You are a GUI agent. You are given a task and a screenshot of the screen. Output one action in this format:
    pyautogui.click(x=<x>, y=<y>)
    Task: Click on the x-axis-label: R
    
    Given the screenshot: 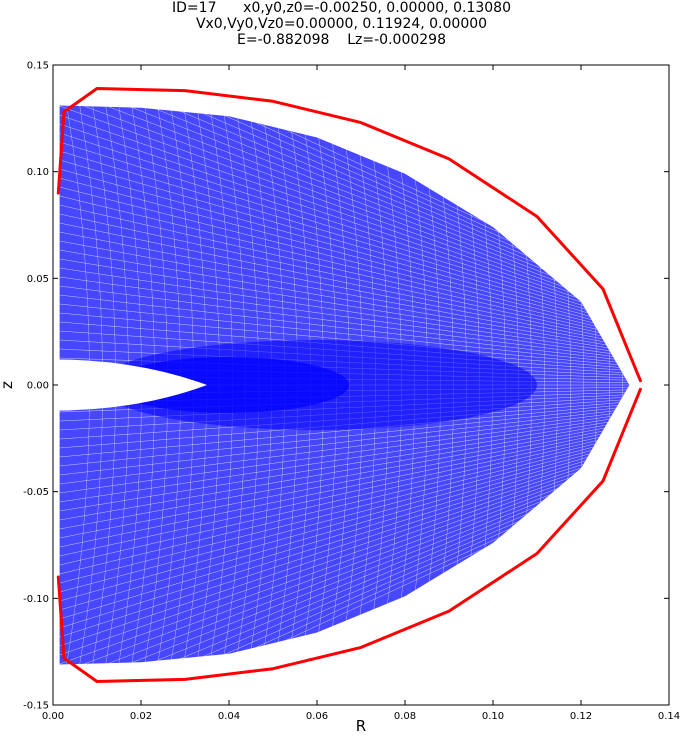 What is the action you would take?
    pyautogui.click(x=361, y=726)
    